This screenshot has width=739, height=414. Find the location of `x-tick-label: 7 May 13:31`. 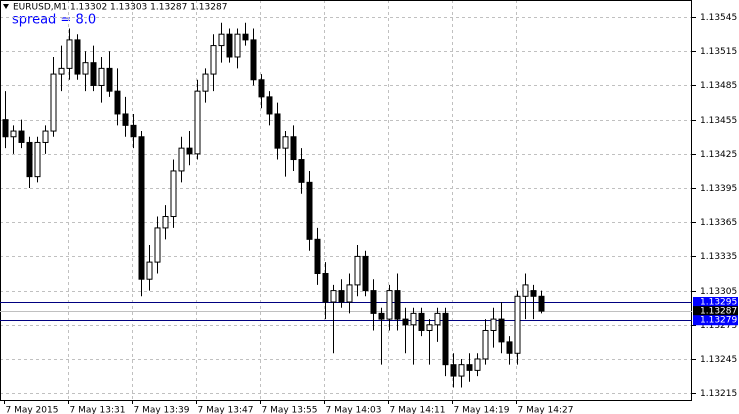

x-tick-label: 7 May 13:31 is located at coordinates (98, 410).